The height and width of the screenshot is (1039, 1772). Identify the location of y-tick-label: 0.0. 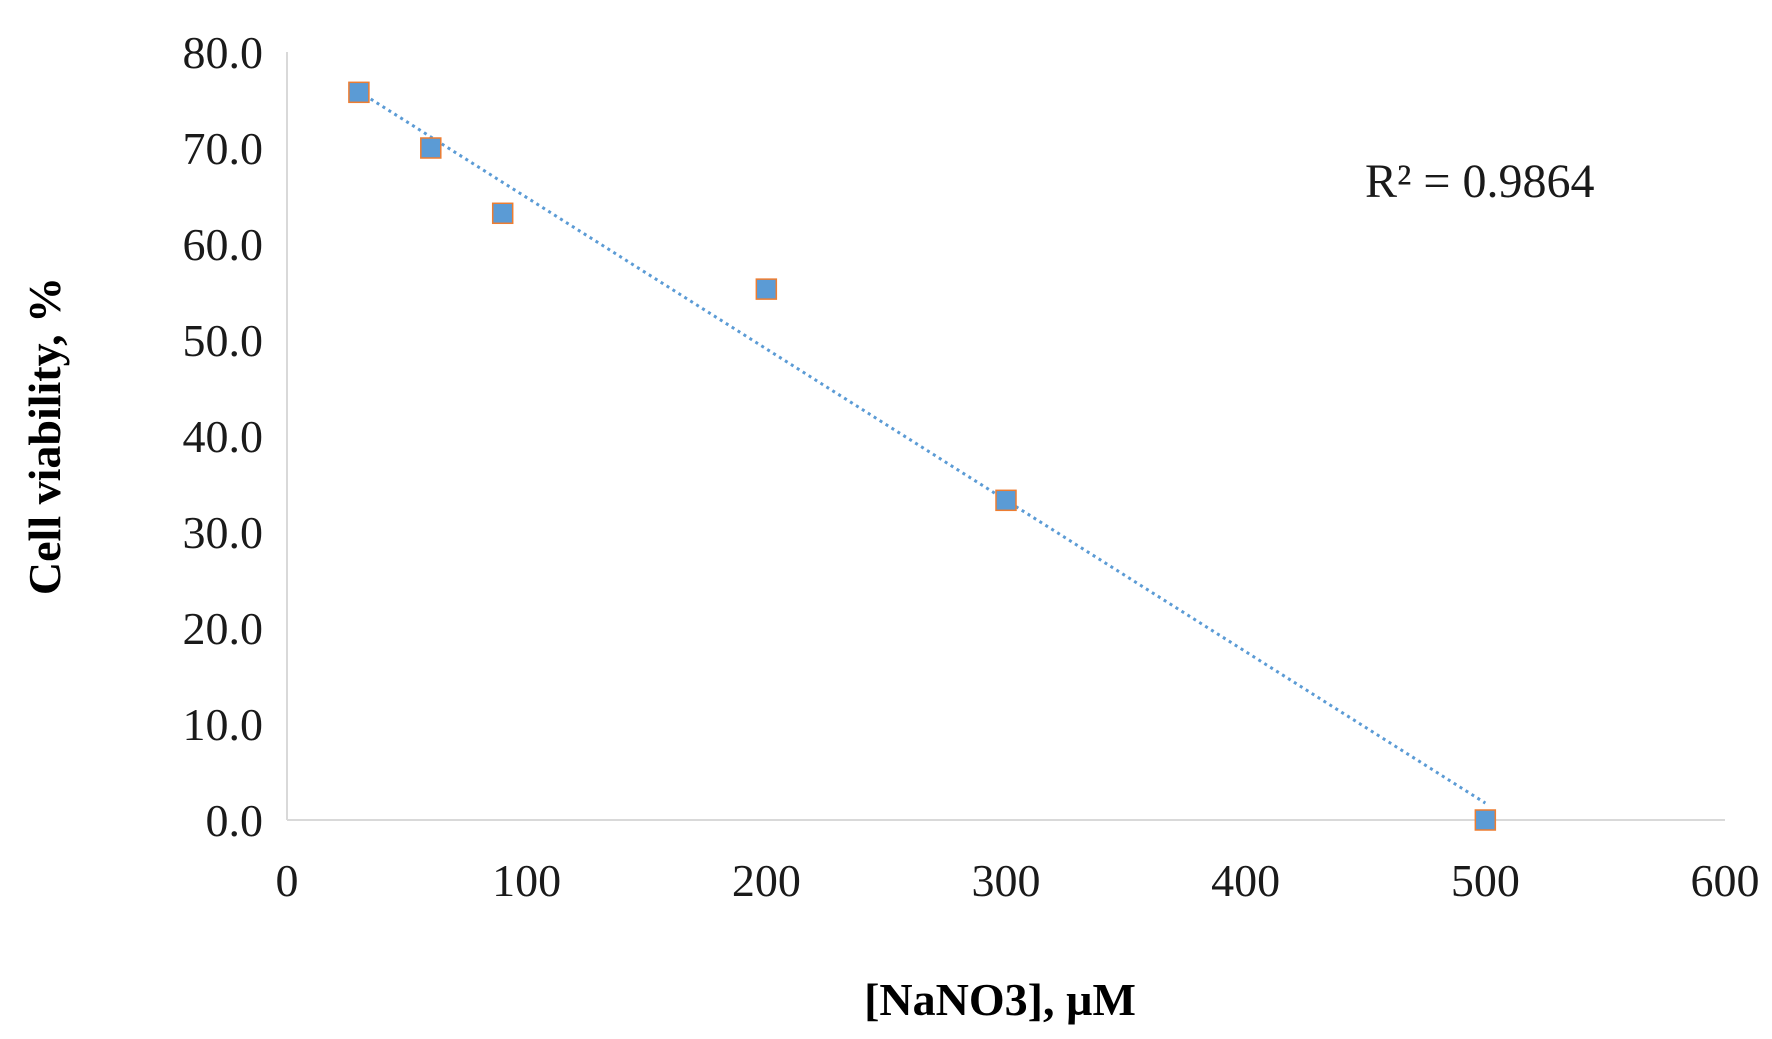
(235, 820).